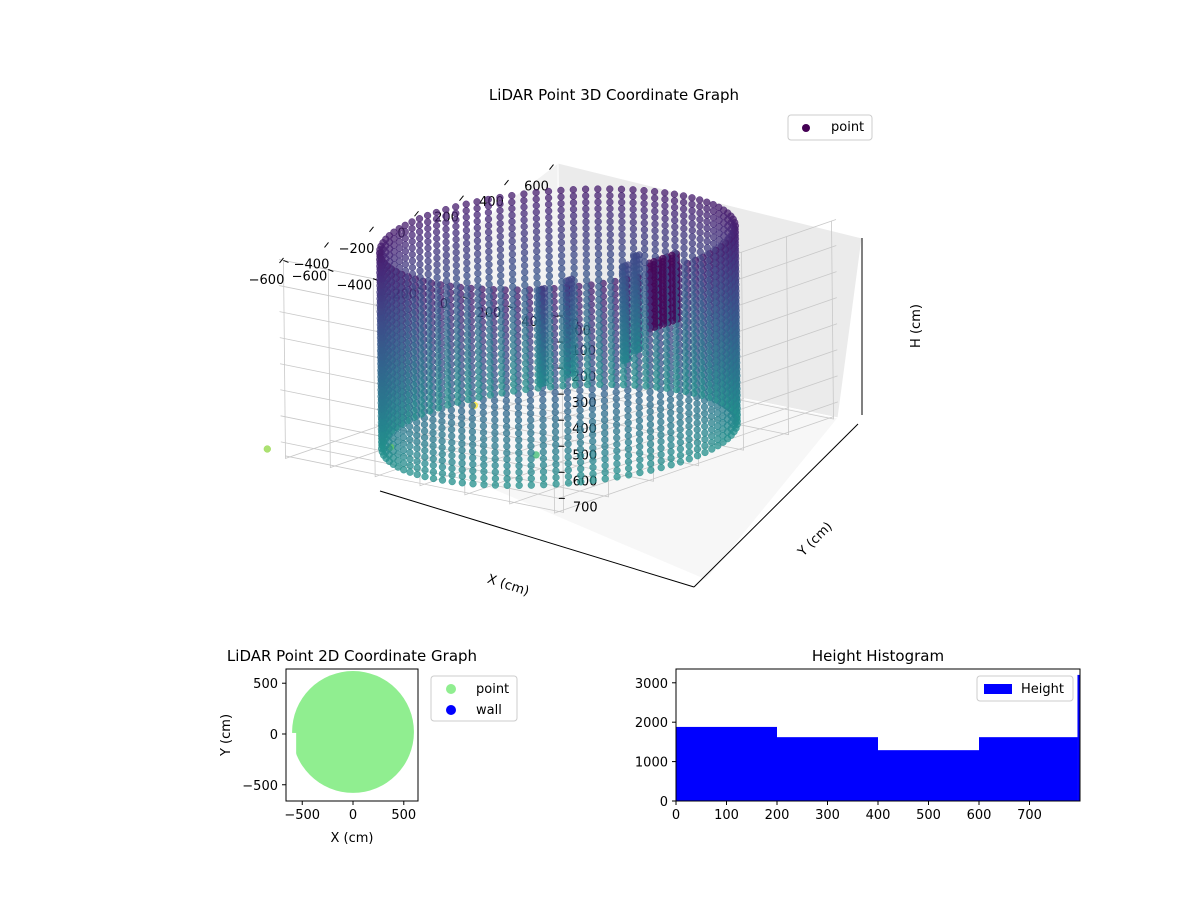 The image size is (1200, 900). What do you see at coordinates (353, 732) in the screenshot?
I see `point-cloud-2d` at bounding box center [353, 732].